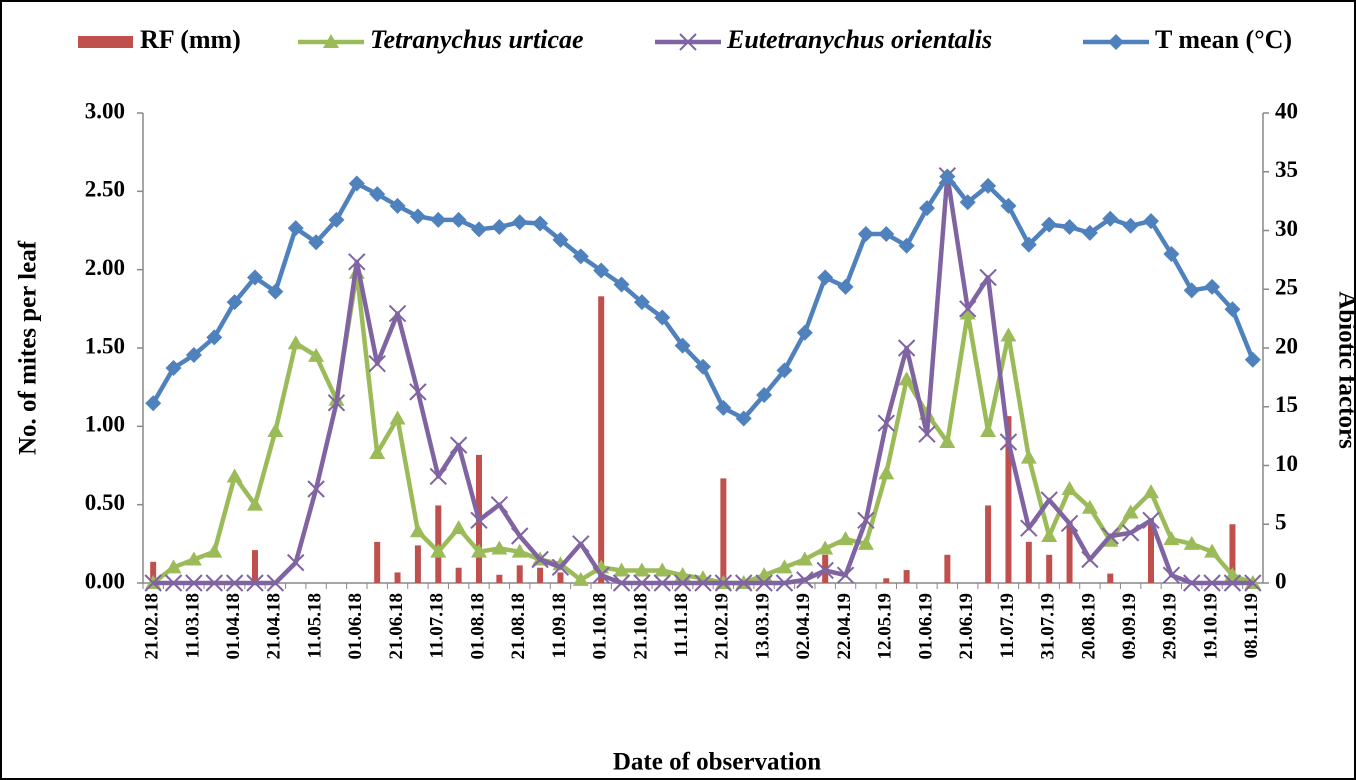 The width and height of the screenshot is (1356, 780). I want to click on x-tick-label: 01.06.18, so click(355, 626).